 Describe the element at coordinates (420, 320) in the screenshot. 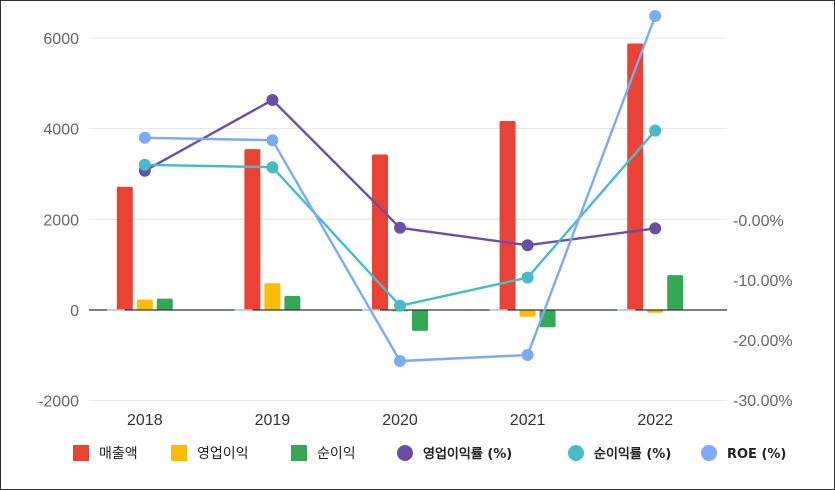

I see `bar-순이익-2020` at that location.